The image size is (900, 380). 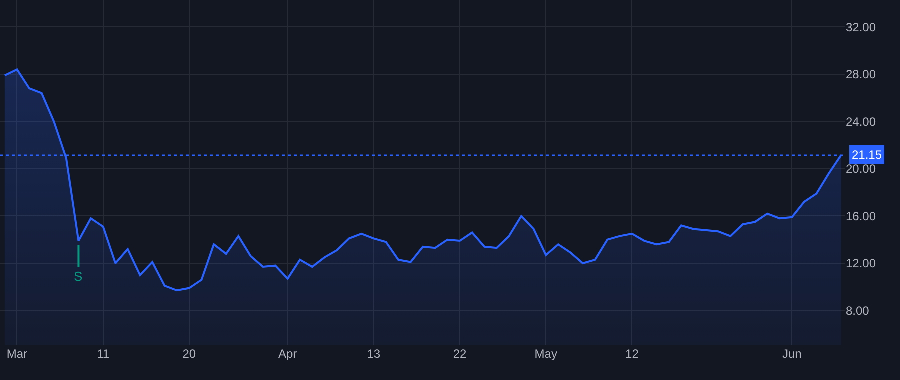 I want to click on y-tick-label: 12.00, so click(x=861, y=263).